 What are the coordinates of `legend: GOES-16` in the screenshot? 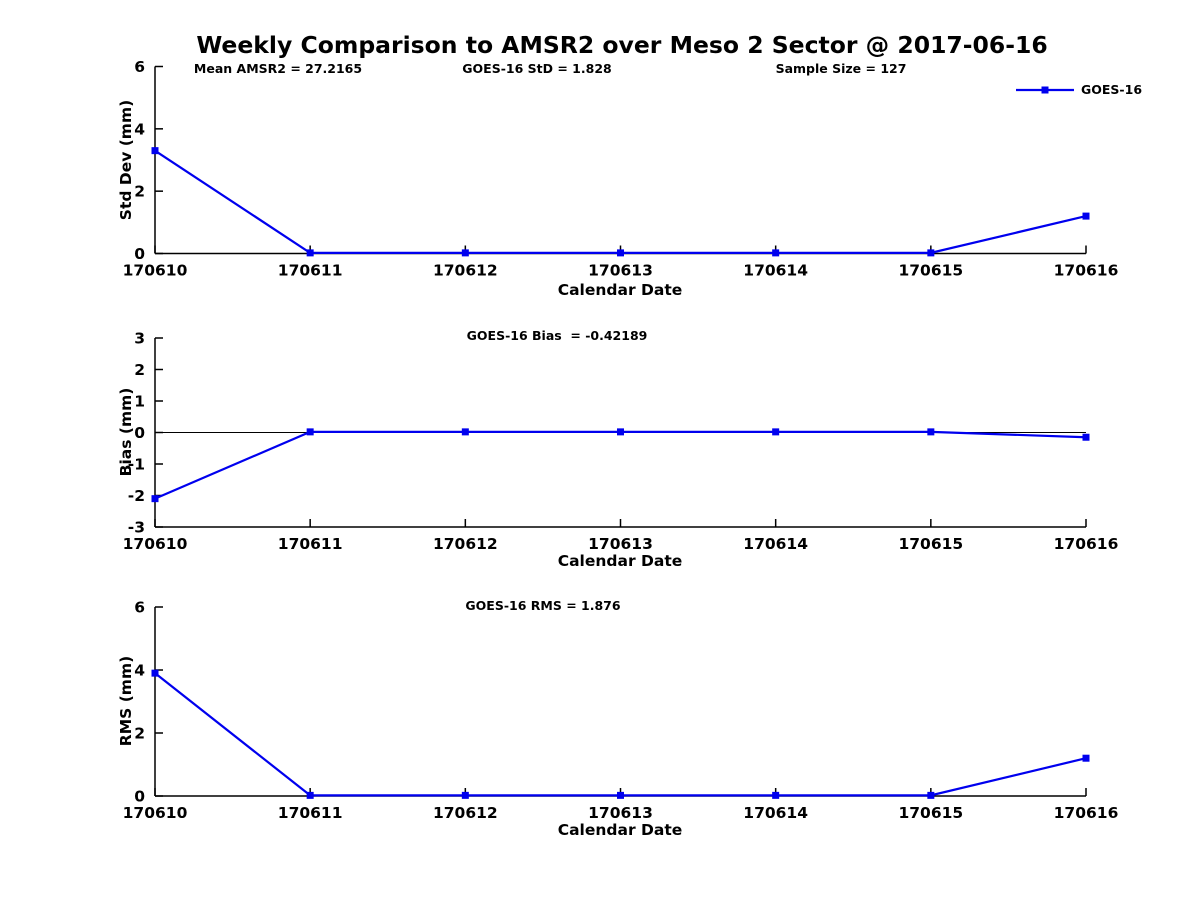 It's located at (1079, 89).